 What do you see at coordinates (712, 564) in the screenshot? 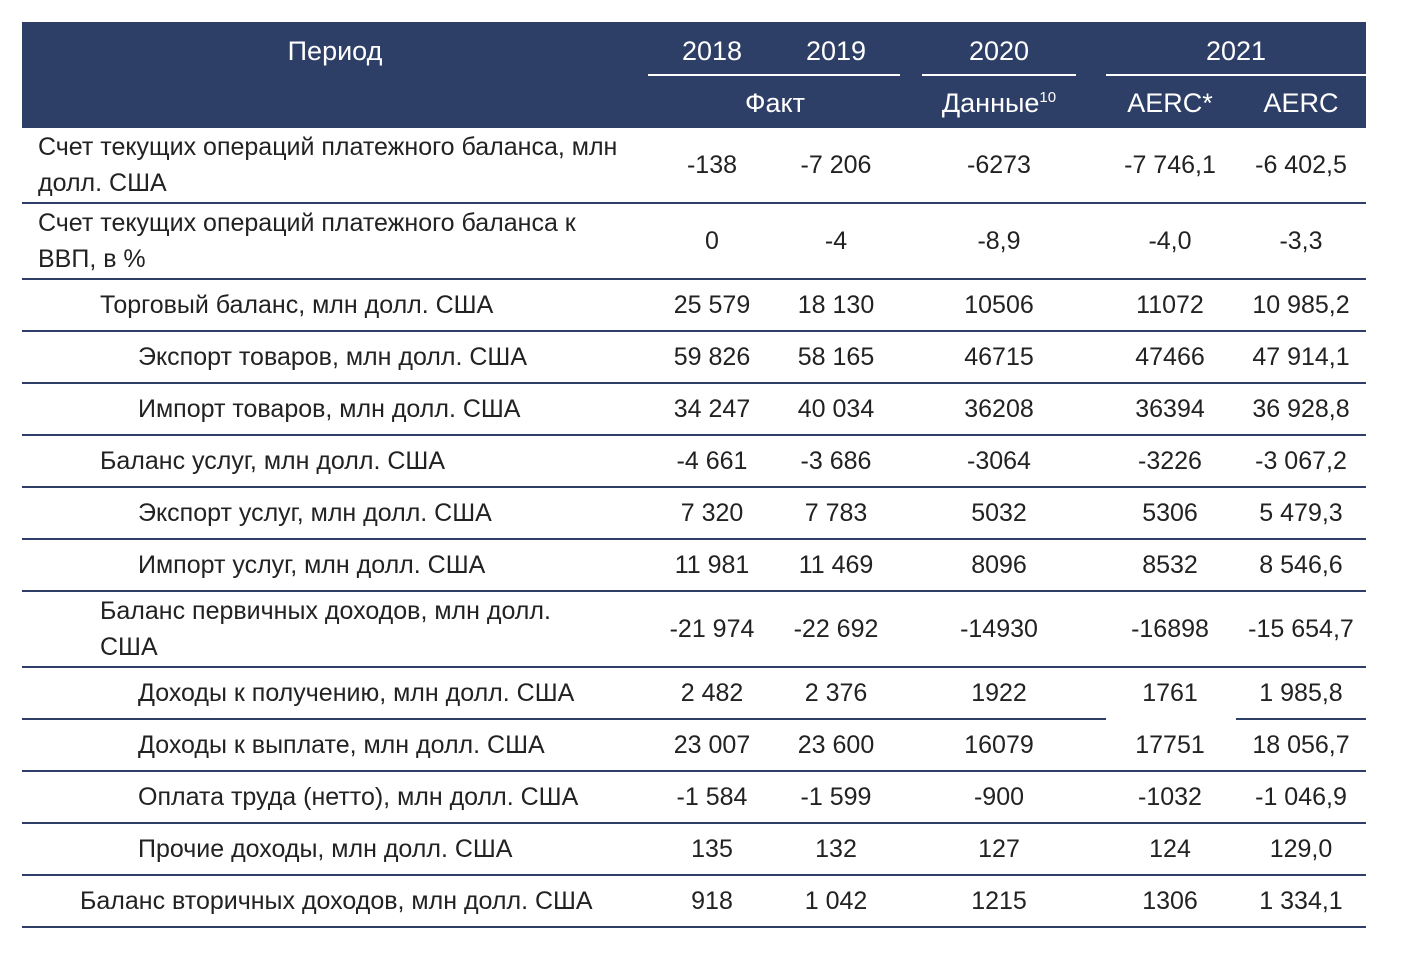
I see `cell-2018: 11 981` at bounding box center [712, 564].